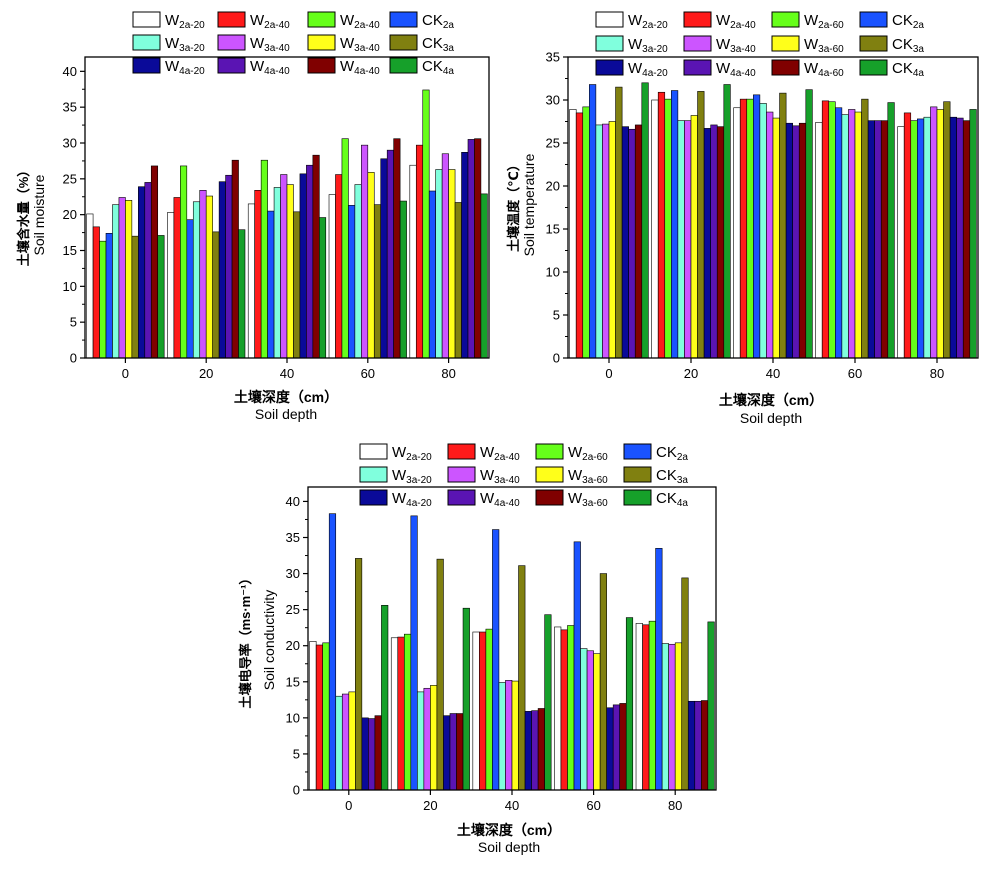 This screenshot has height=873, width=1000. Describe the element at coordinates (500, 499) in the screenshot. I see `legend-label: W4a-40` at that location.